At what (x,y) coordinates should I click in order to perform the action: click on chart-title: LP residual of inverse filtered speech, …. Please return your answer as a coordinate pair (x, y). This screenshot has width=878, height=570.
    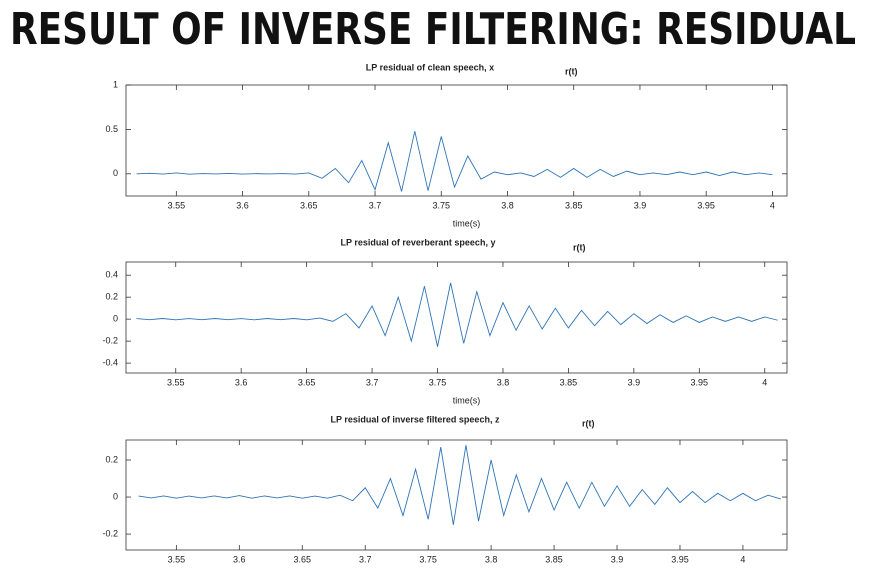
    Looking at the image, I should click on (415, 419).